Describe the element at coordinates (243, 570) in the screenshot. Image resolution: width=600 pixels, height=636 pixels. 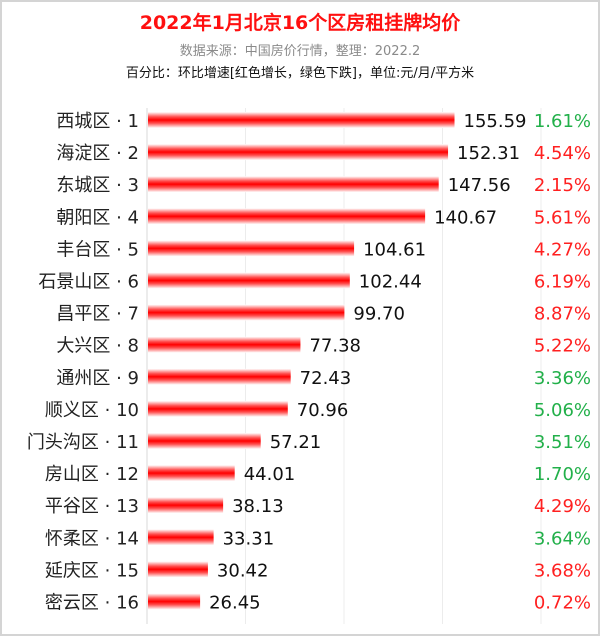
I see `value-label: 30.42` at that location.